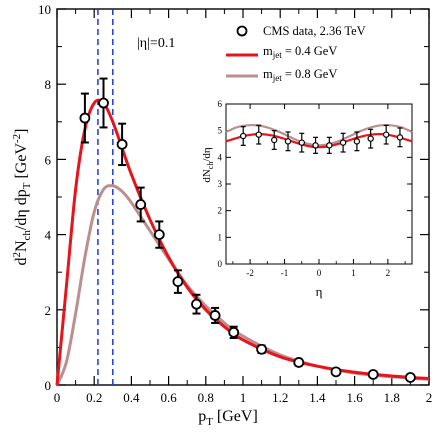 The image size is (436, 436). Describe the element at coordinates (388, 273) in the screenshot. I see `inset-x-tick-label: 2` at that location.